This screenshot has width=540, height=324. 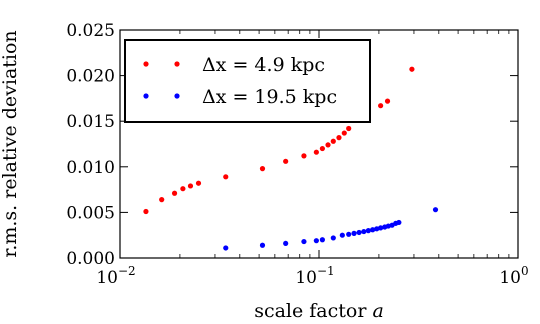 I want to click on y-tick-label: 0.010, so click(x=90, y=168).